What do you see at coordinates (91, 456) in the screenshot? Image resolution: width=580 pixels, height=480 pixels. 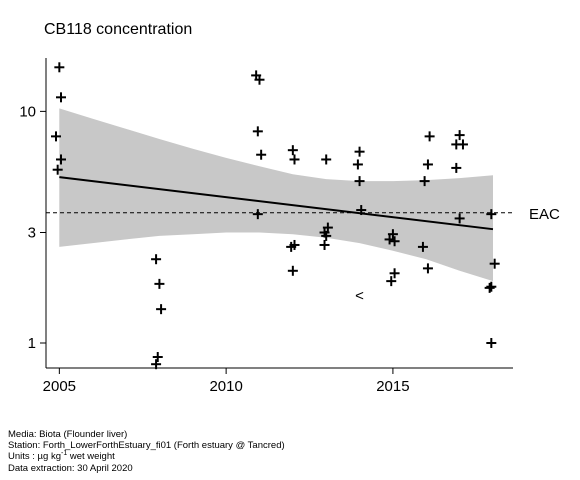 I see `footer-units-suffix: wet weight` at bounding box center [91, 456].